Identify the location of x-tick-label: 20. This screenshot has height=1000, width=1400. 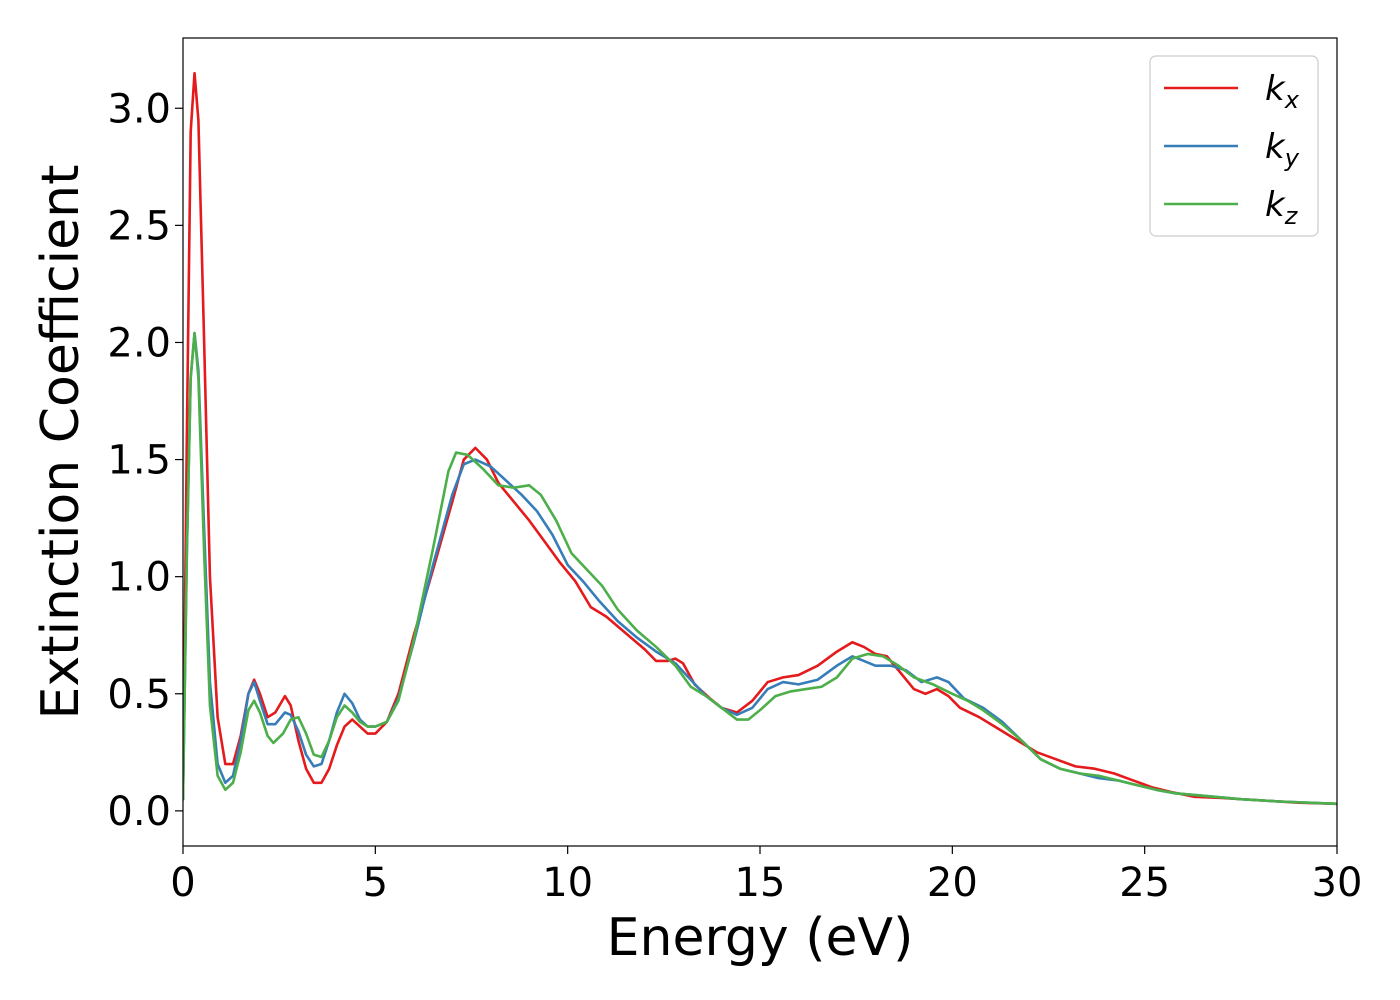
(952, 883).